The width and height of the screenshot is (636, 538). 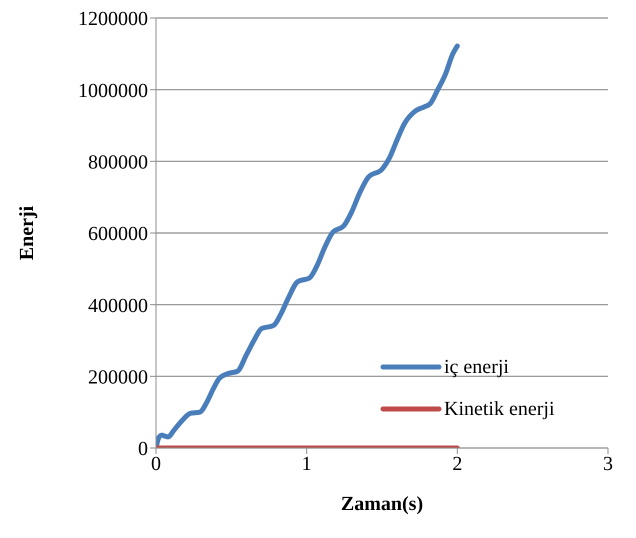 I want to click on y-axis-title: Enerji, so click(x=27, y=232).